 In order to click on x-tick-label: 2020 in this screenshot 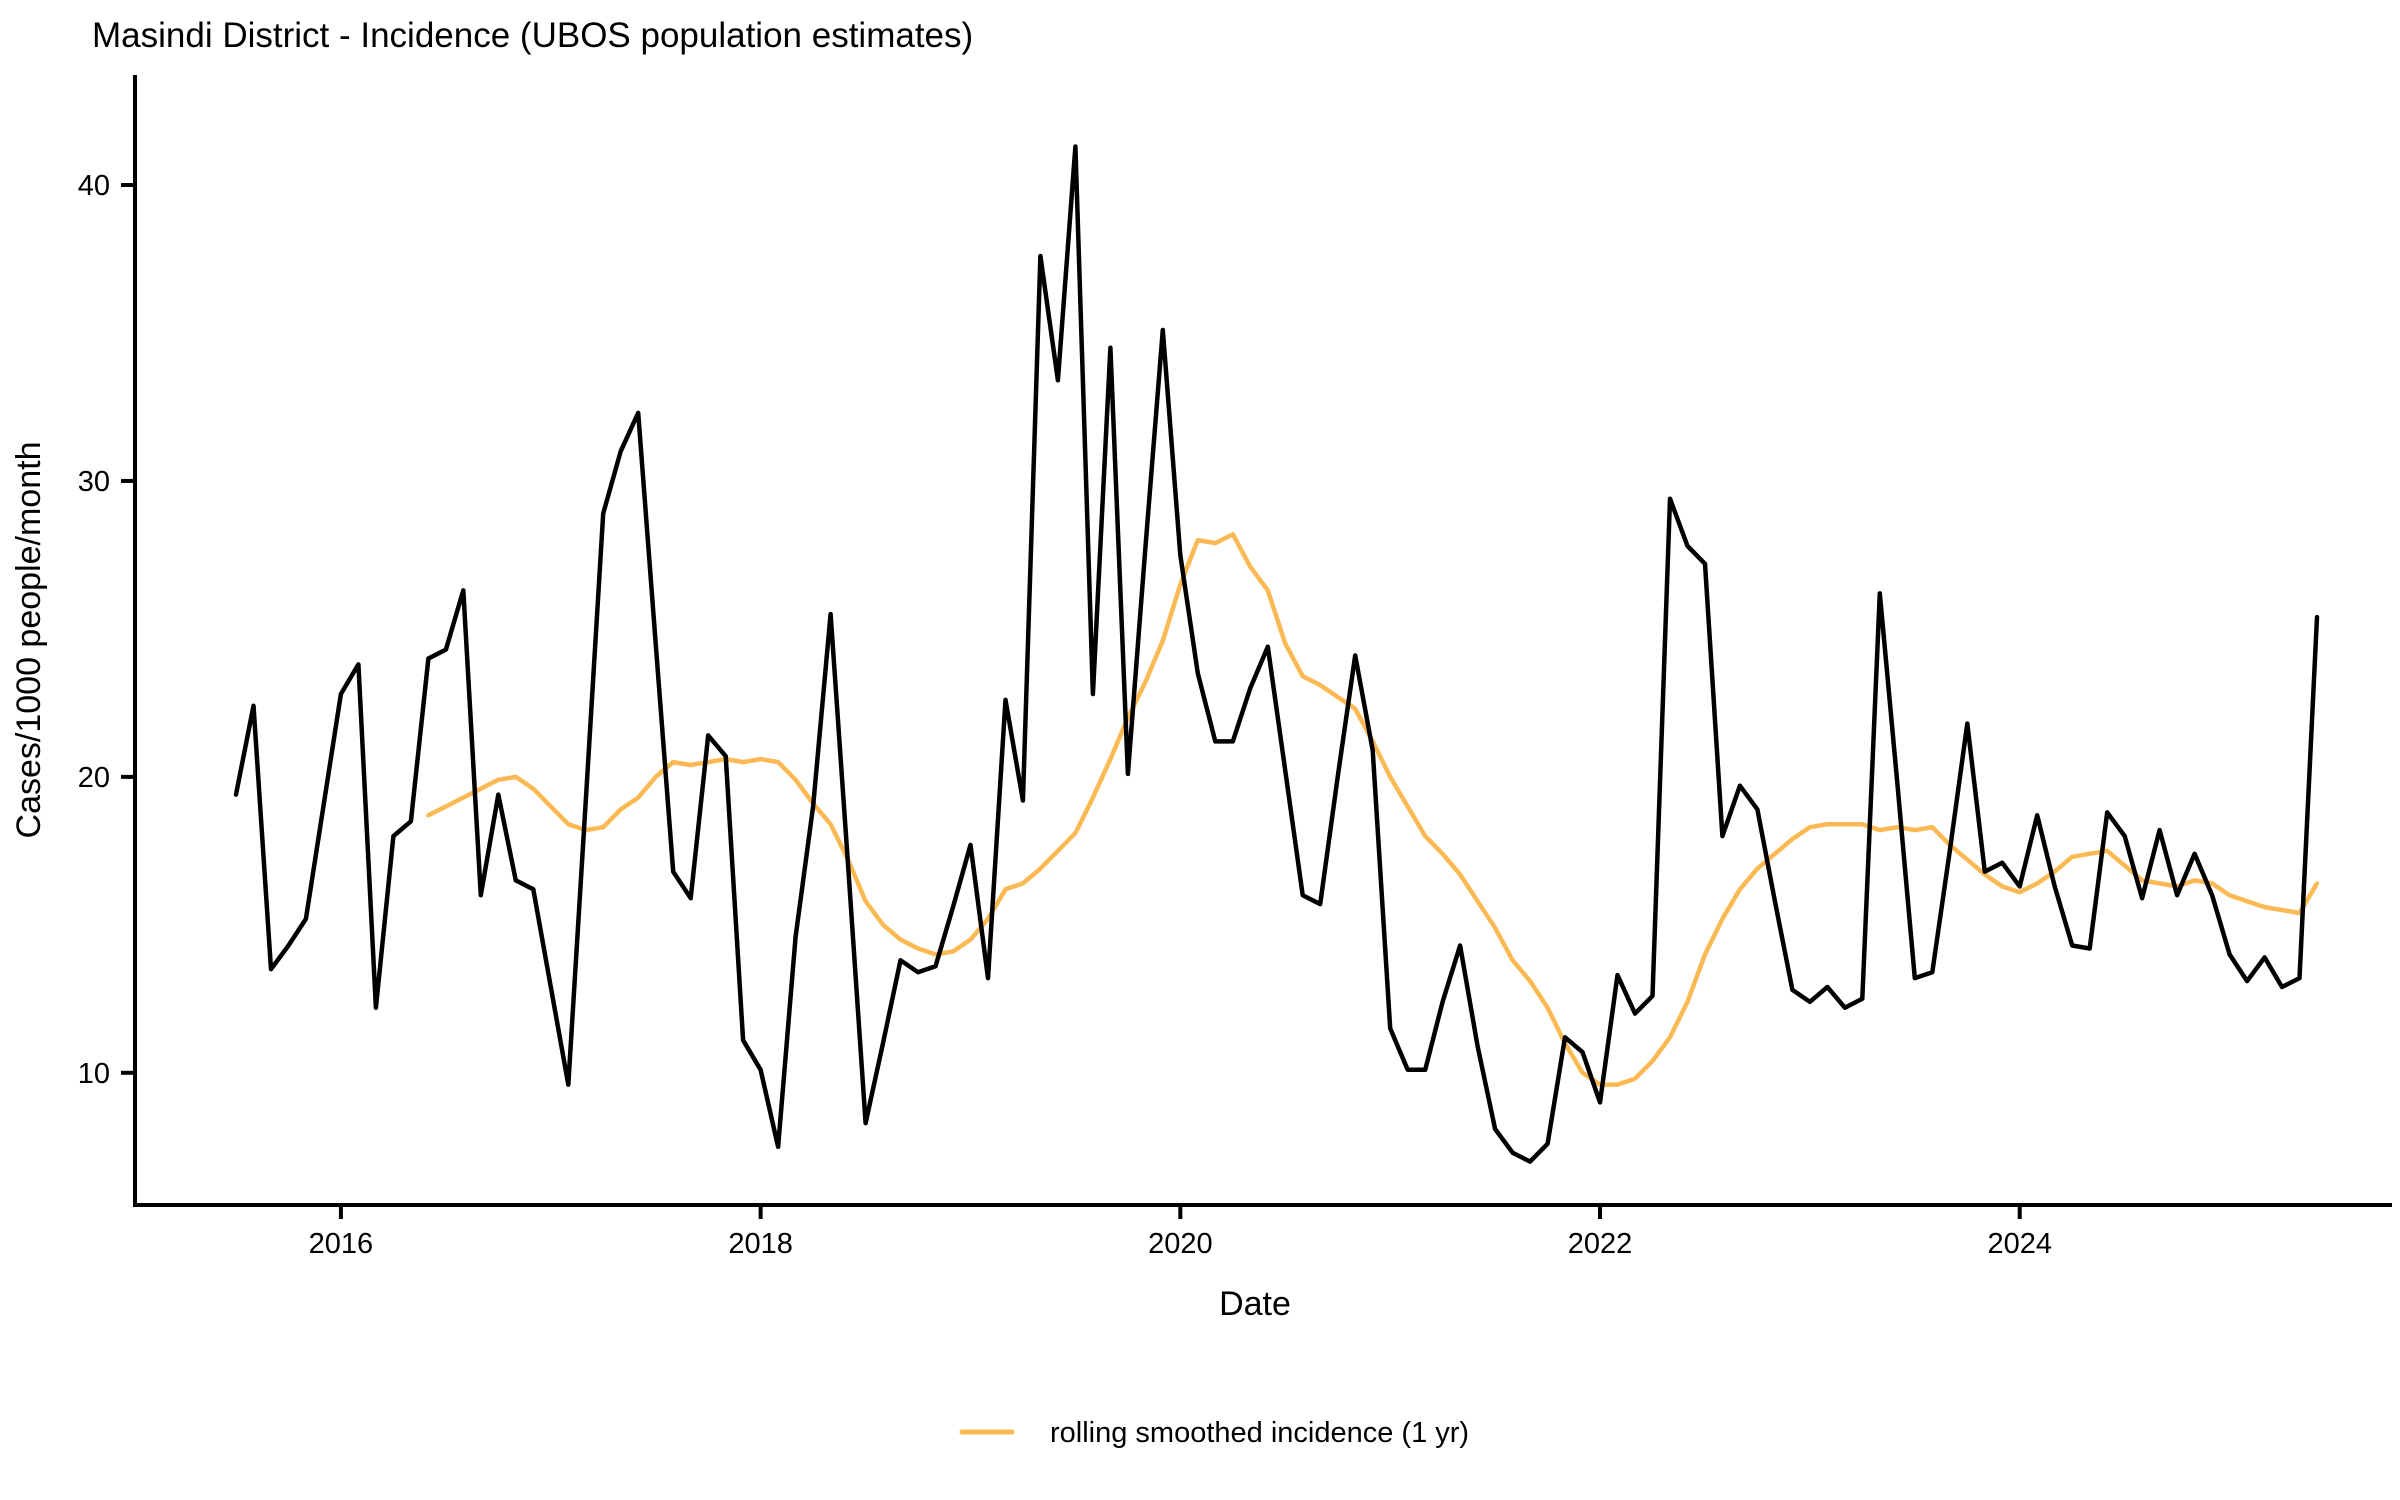, I will do `click(1180, 1244)`.